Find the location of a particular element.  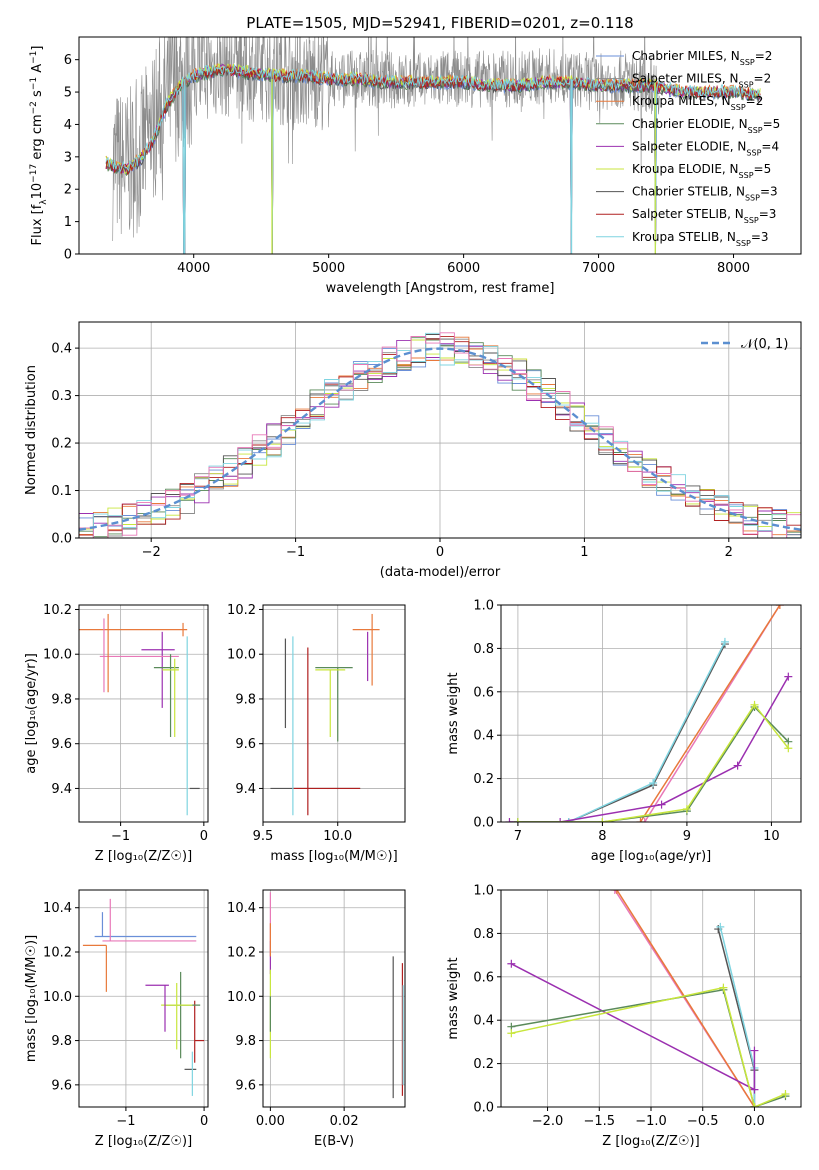

x-tick-label: 0.00 is located at coordinates (270, 1121).